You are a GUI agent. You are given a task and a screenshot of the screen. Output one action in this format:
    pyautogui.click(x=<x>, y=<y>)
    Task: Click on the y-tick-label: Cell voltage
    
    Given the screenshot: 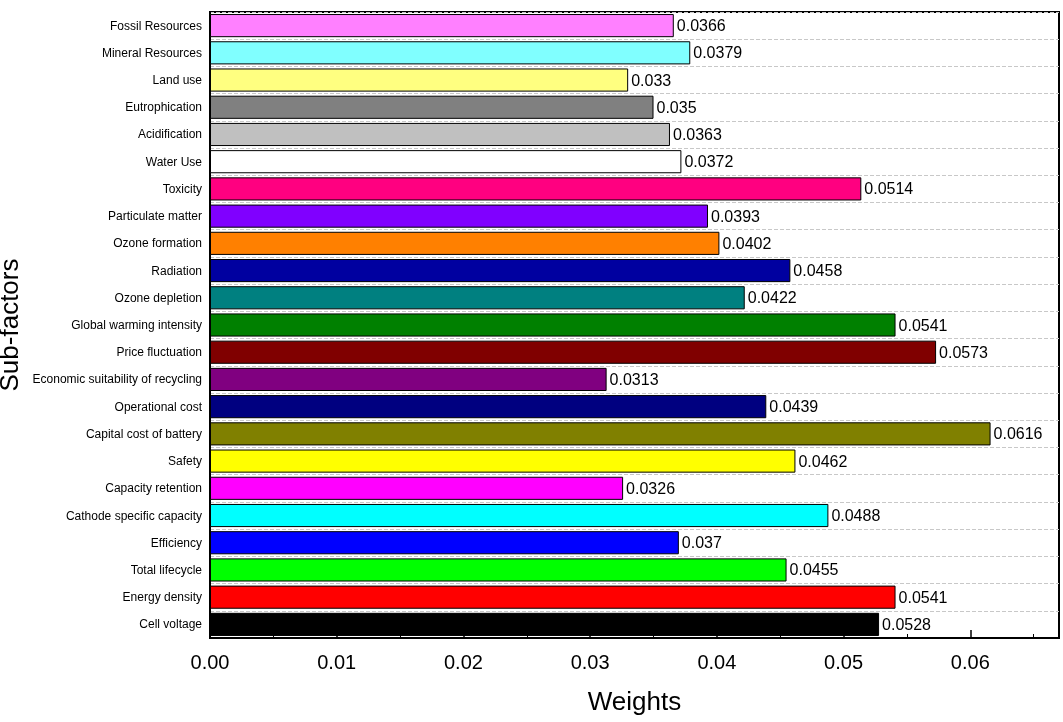 What is the action you would take?
    pyautogui.click(x=171, y=624)
    